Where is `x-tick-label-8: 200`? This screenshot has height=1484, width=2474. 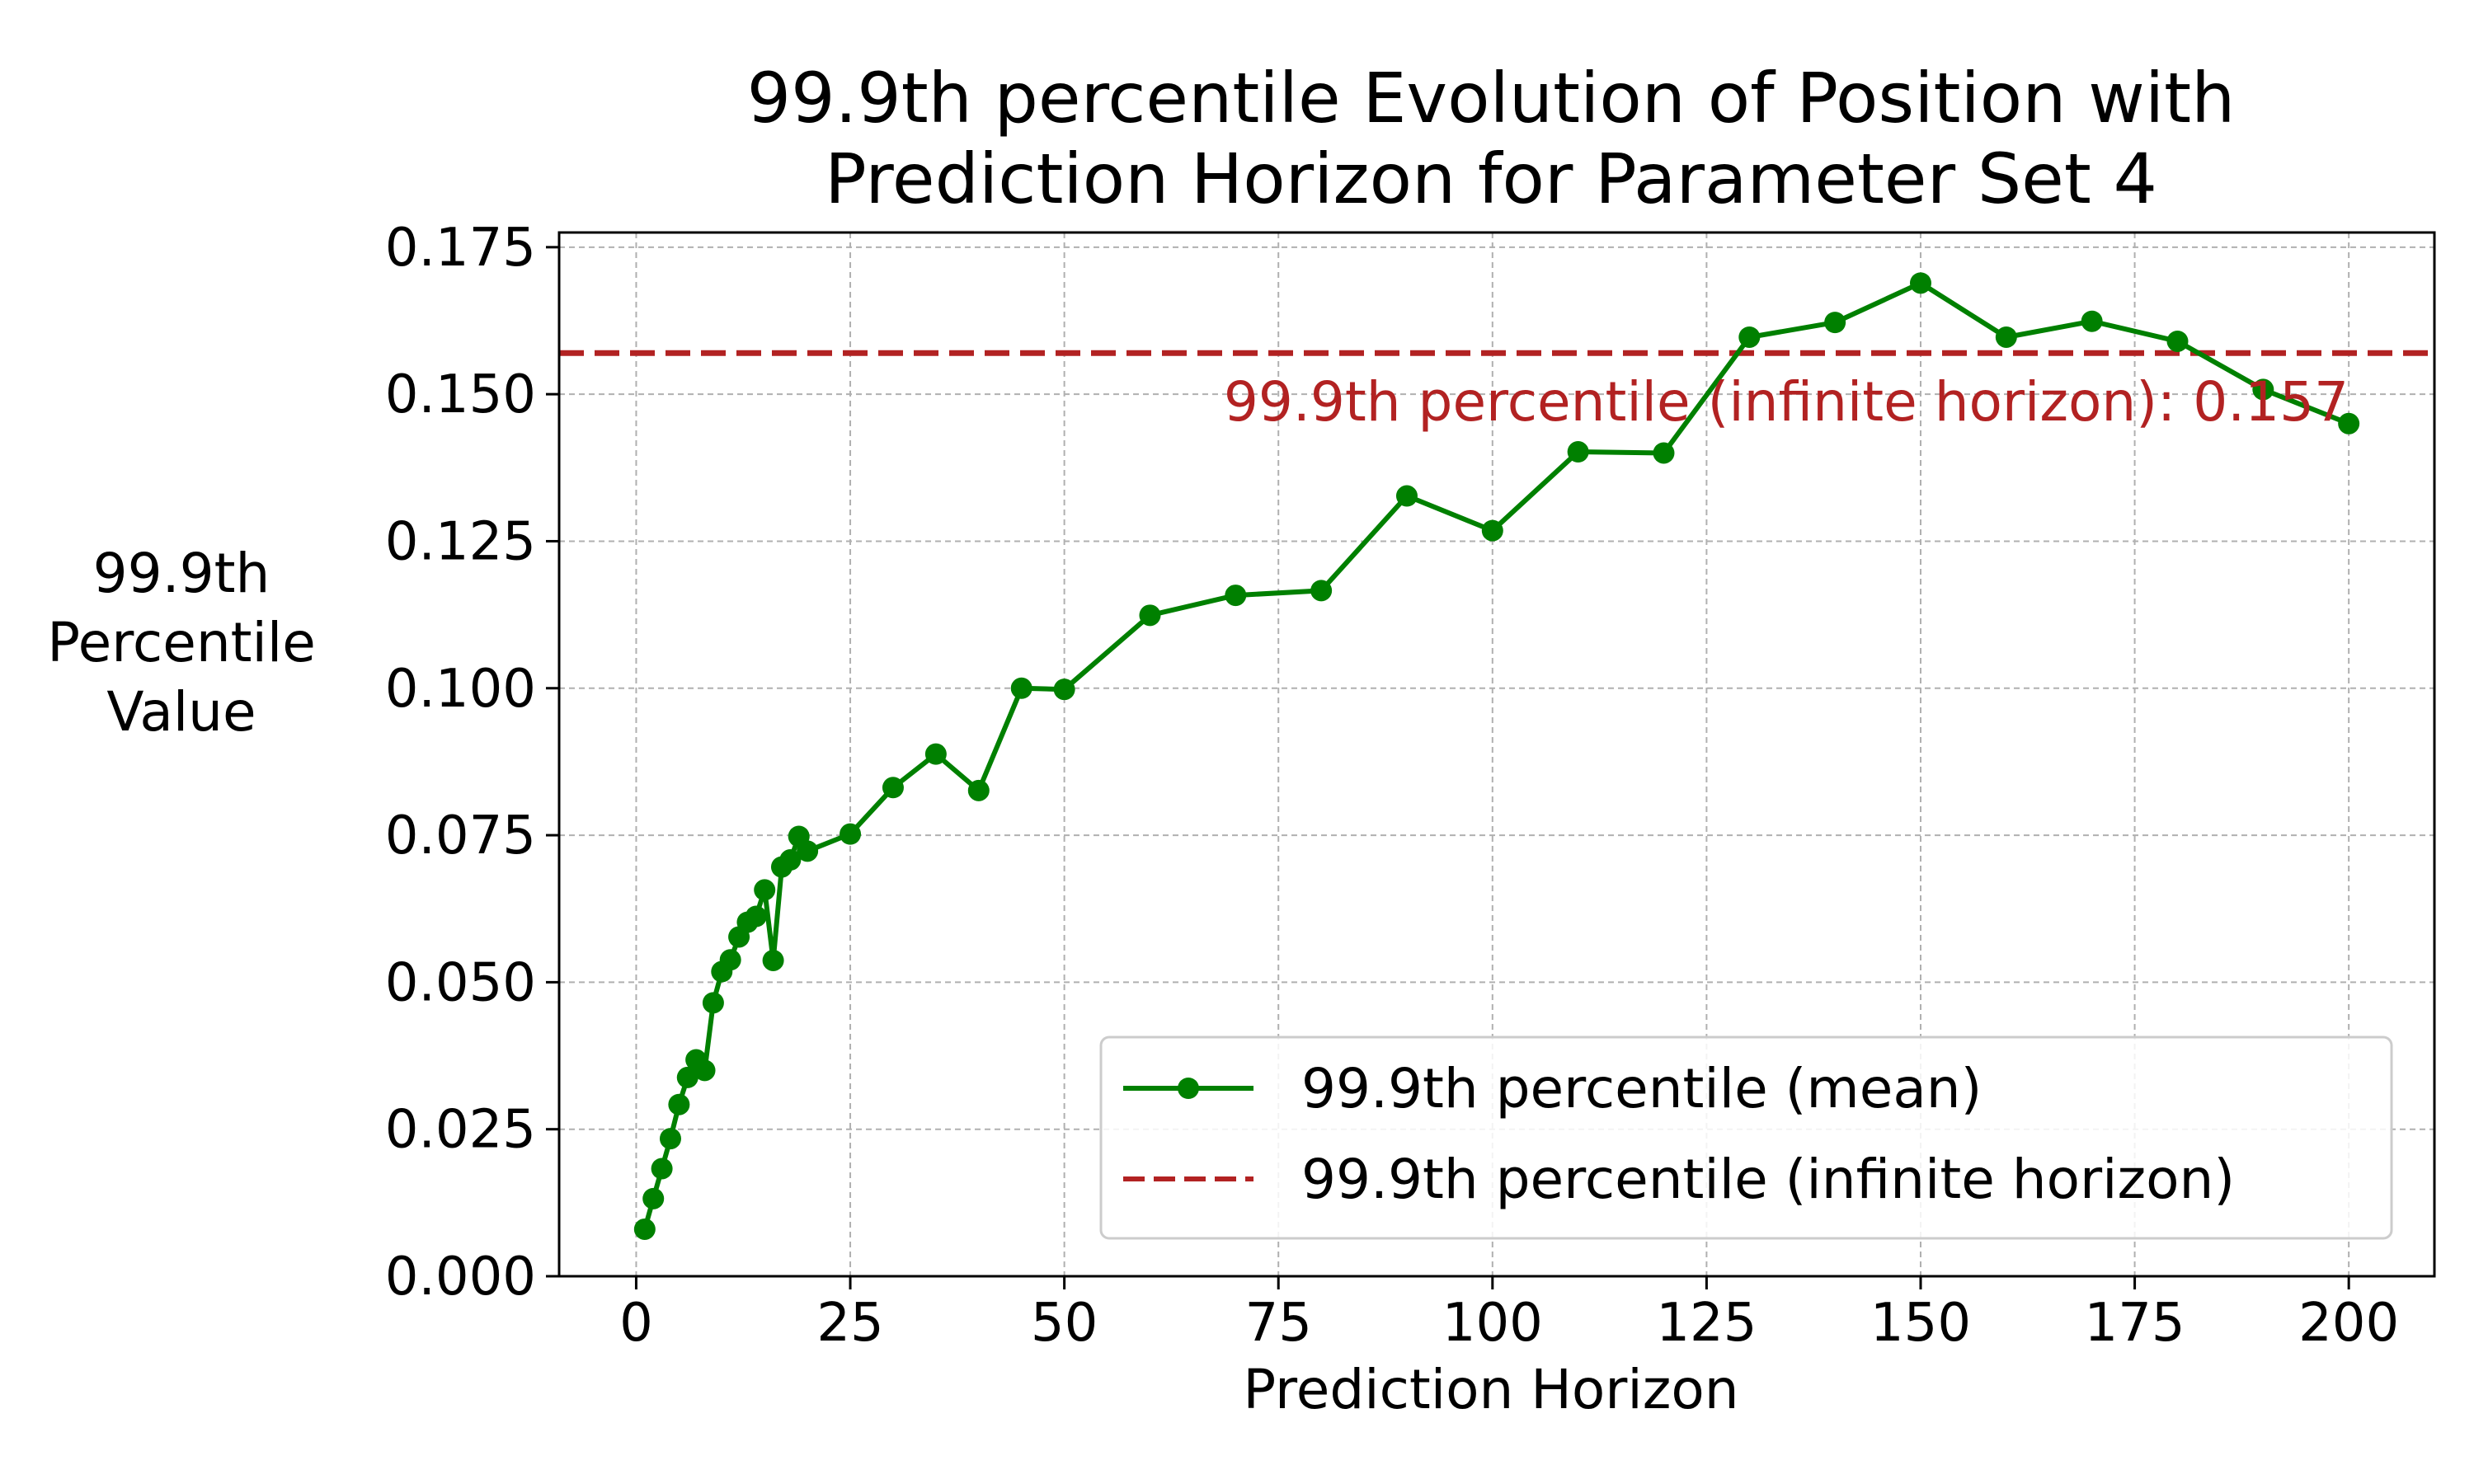 x-tick-label-8: 200 is located at coordinates (2348, 1323).